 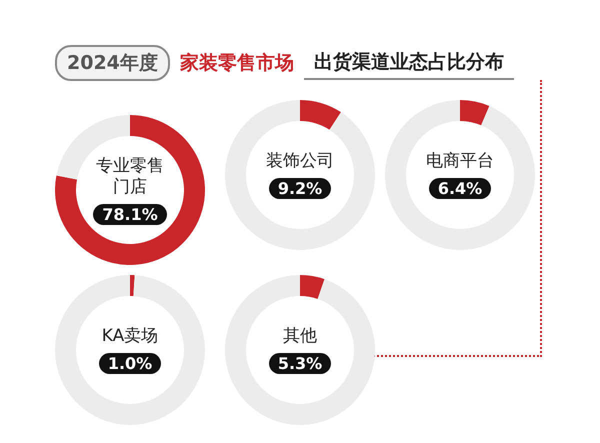 I want to click on slice-label: 装饰公司, so click(x=300, y=161).